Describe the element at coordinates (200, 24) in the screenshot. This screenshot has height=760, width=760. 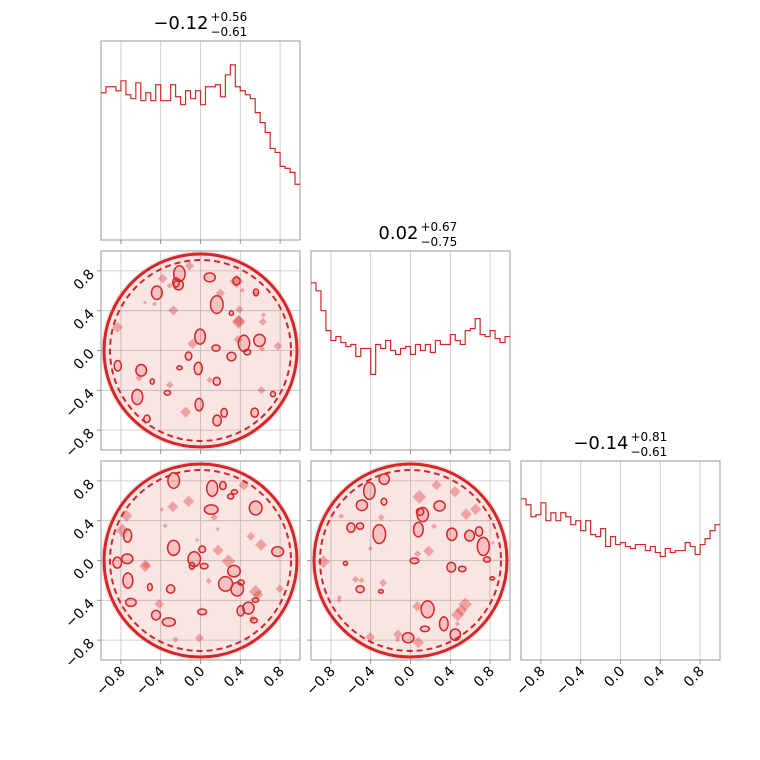
I see `parameter-title-0: −0.12 +0.56−0.61` at that location.